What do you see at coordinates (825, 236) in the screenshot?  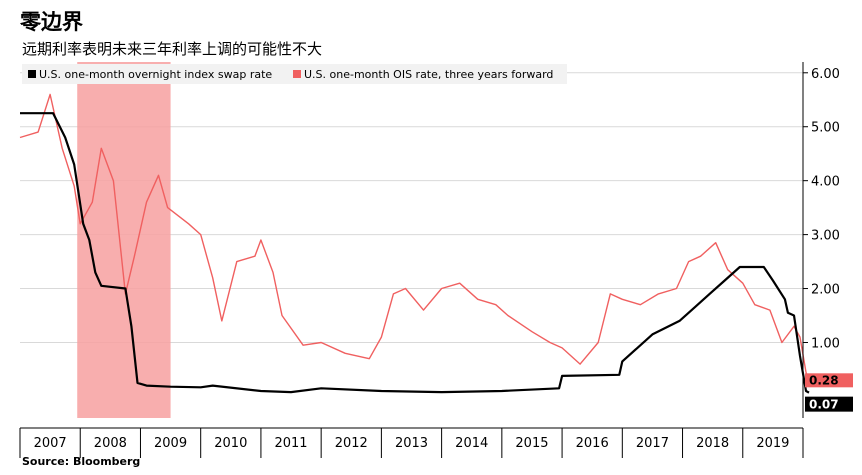 I see `y-tick-label: 3.00` at bounding box center [825, 236].